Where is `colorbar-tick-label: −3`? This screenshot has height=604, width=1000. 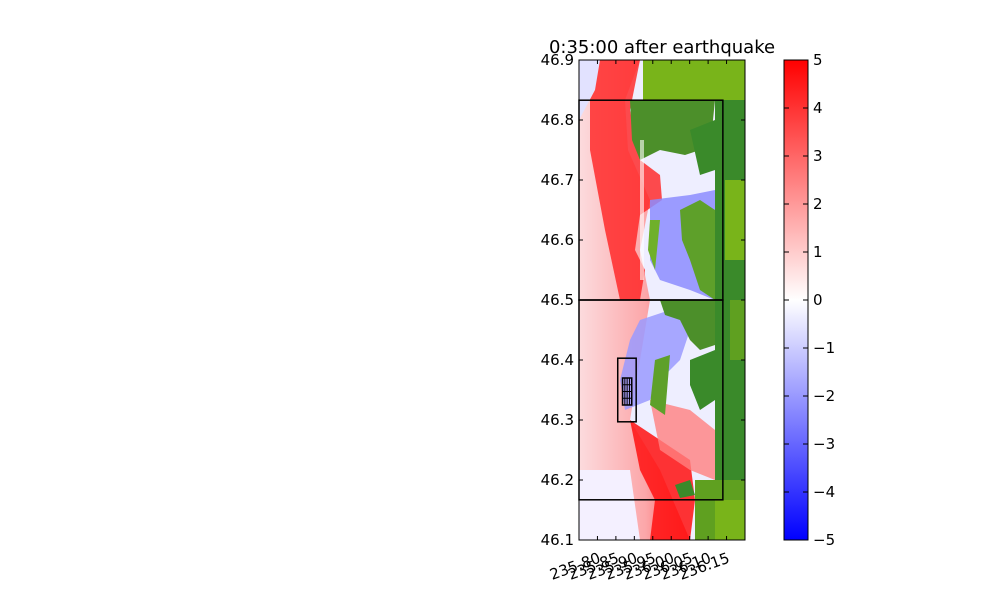
colorbar-tick-label: −3 is located at coordinates (824, 444).